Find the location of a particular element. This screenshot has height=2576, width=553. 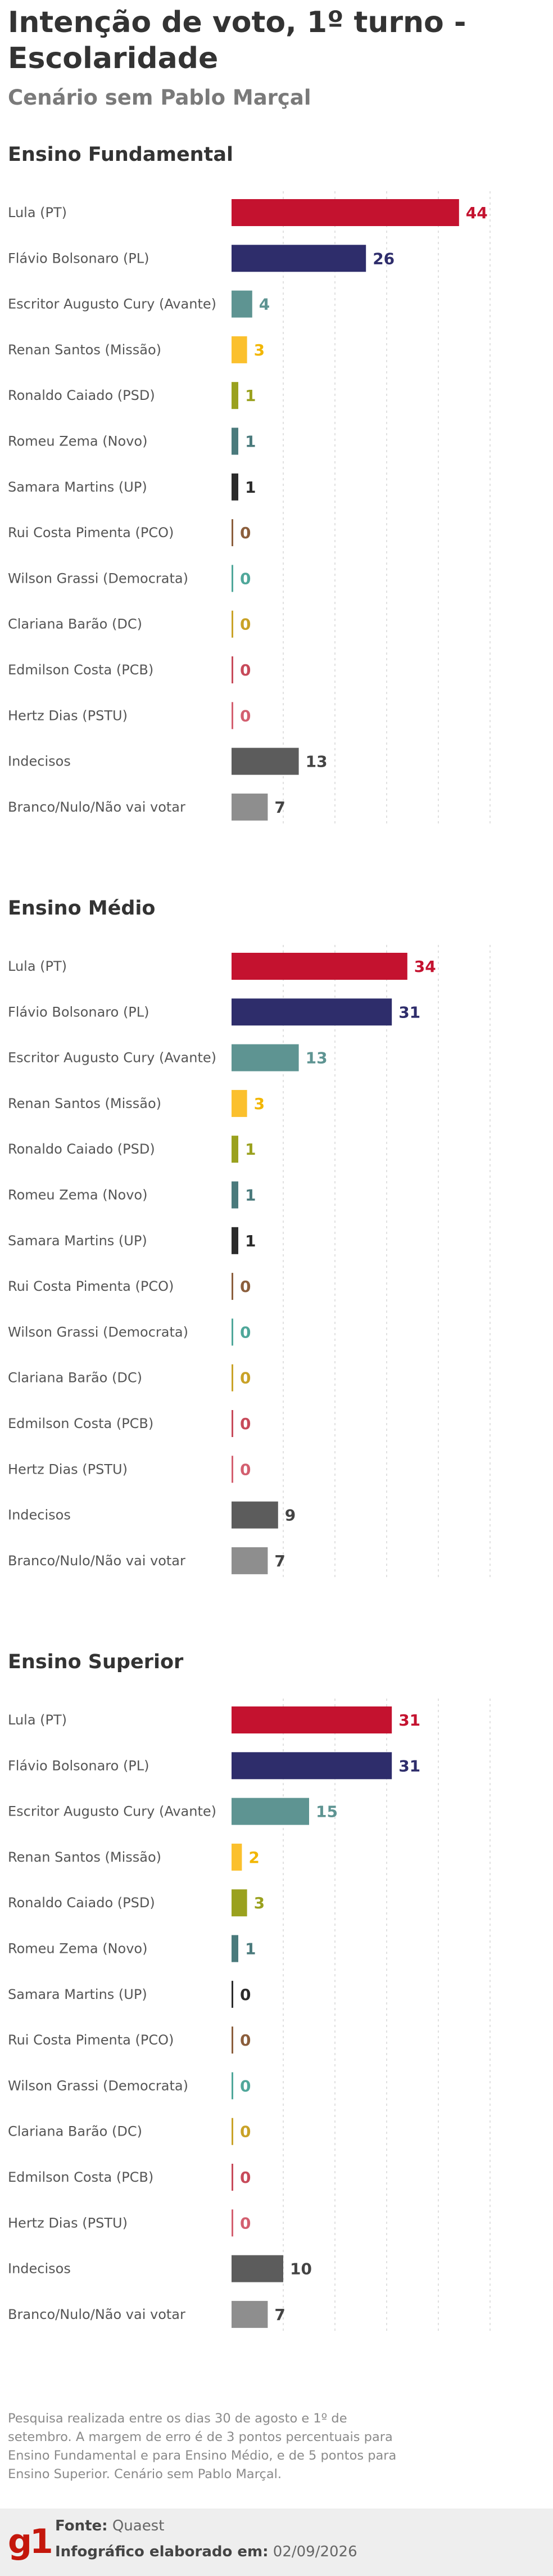

value-label: 9 is located at coordinates (291, 1515).